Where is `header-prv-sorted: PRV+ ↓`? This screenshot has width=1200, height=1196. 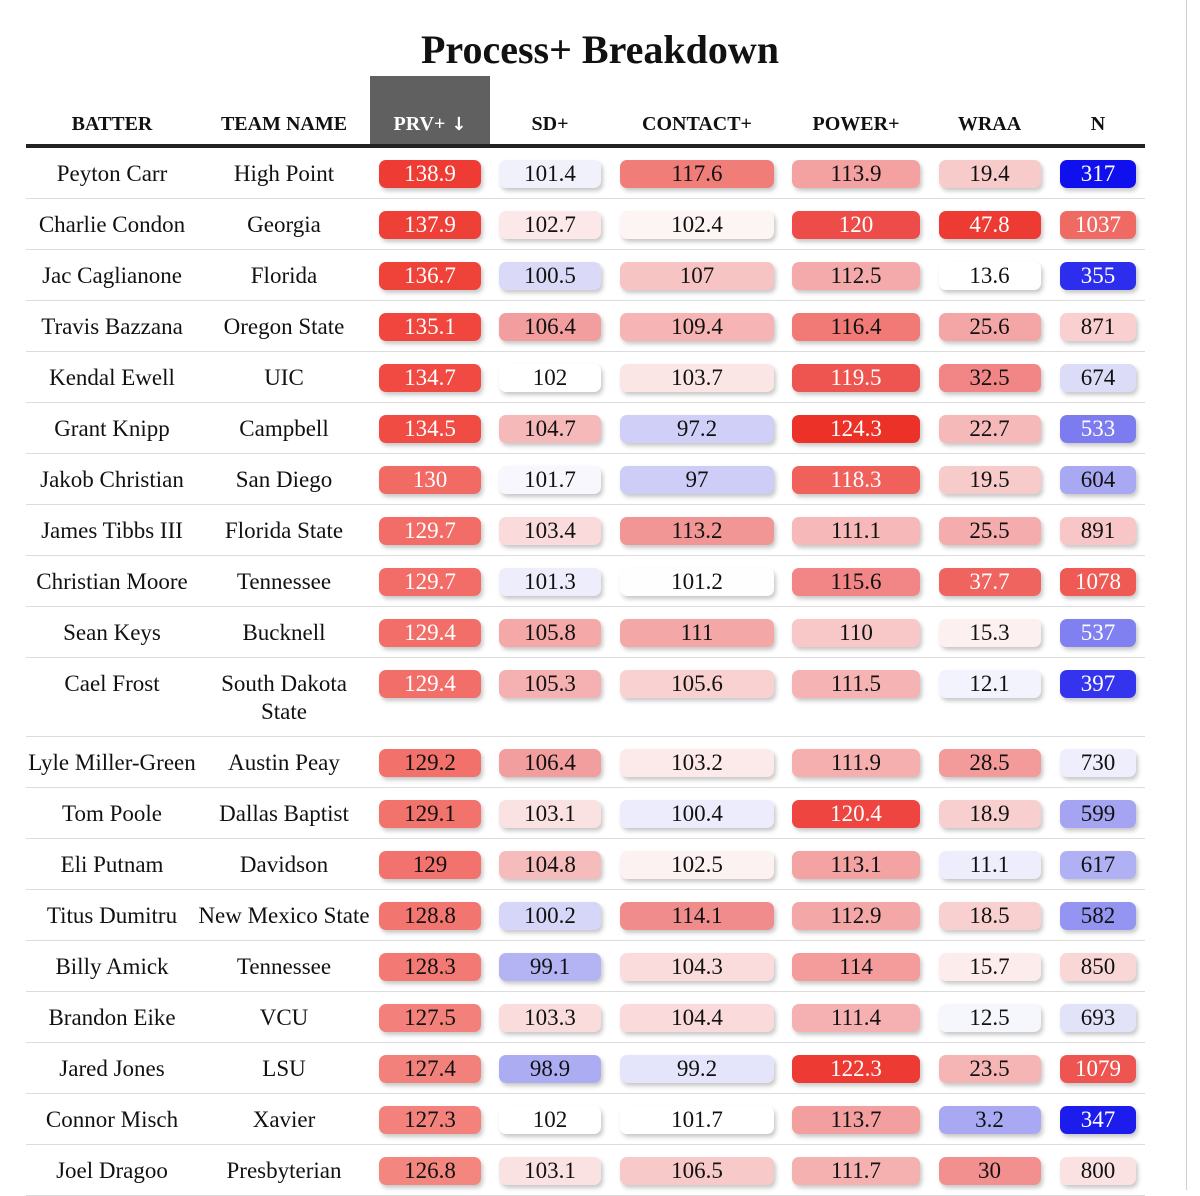 header-prv-sorted: PRV+ ↓ is located at coordinates (430, 112).